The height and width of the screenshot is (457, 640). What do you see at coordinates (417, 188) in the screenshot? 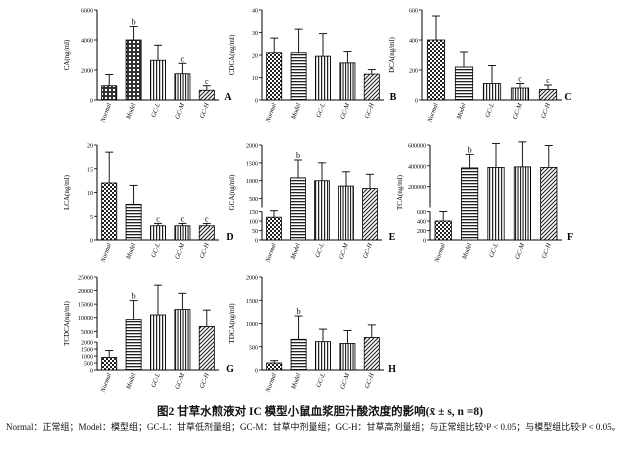
I see `y-tick-label: 200000` at bounding box center [417, 188].